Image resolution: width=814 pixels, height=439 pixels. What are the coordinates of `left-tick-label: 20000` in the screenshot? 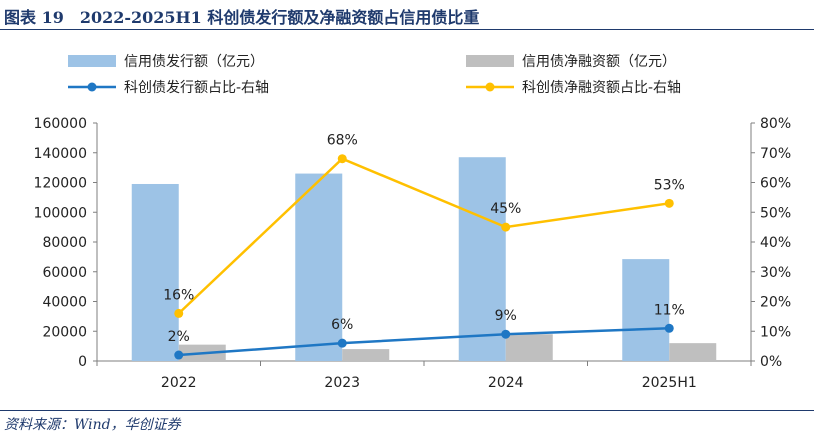 It's located at (64, 332).